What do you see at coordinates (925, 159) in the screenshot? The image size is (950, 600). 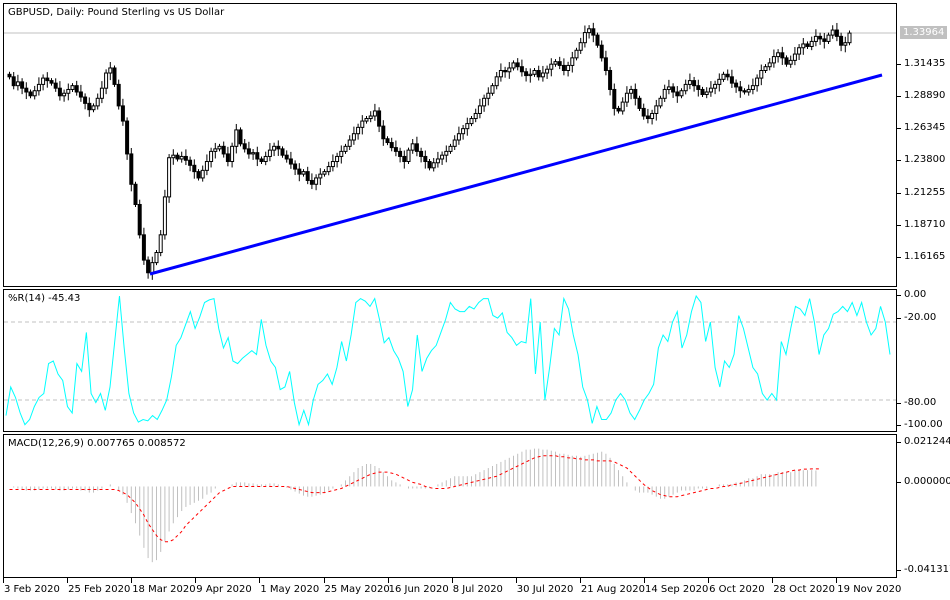 I see `price-axis-label: 1.23800` at bounding box center [925, 159].